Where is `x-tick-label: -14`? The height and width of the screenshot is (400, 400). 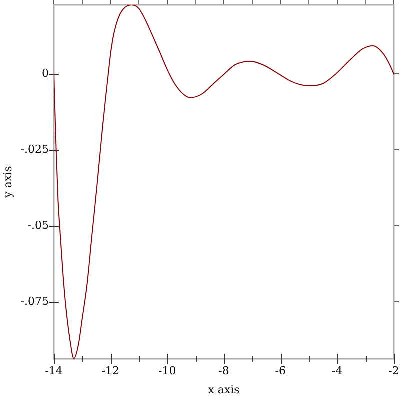 x-tick-label: -14 is located at coordinates (54, 371).